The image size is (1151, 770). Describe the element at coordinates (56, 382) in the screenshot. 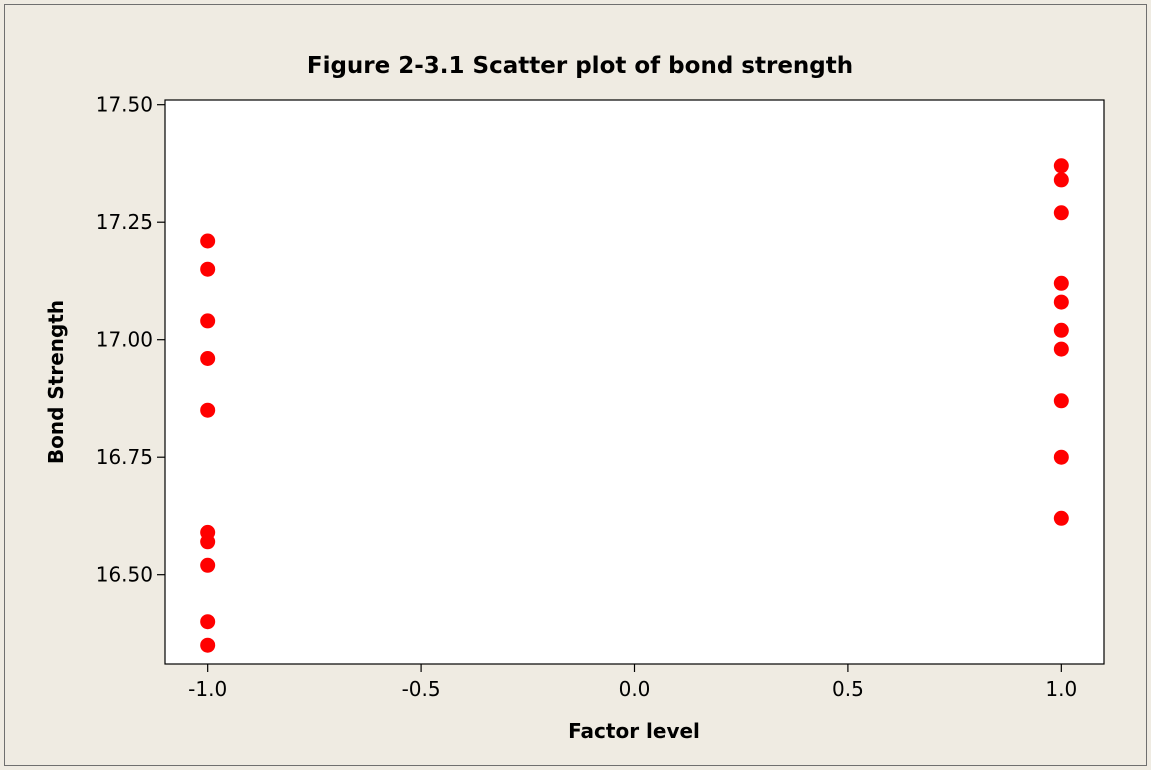

I see `y-axis-label: Bond Strength` at that location.